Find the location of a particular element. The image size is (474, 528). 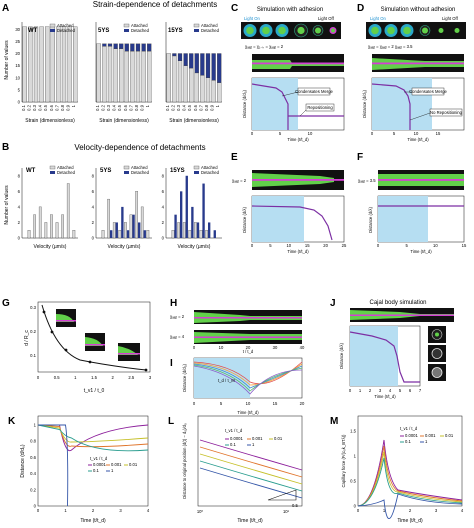

panel-h-chi-2: χₐₐᵦ = 4 is located at coordinates (177, 336).